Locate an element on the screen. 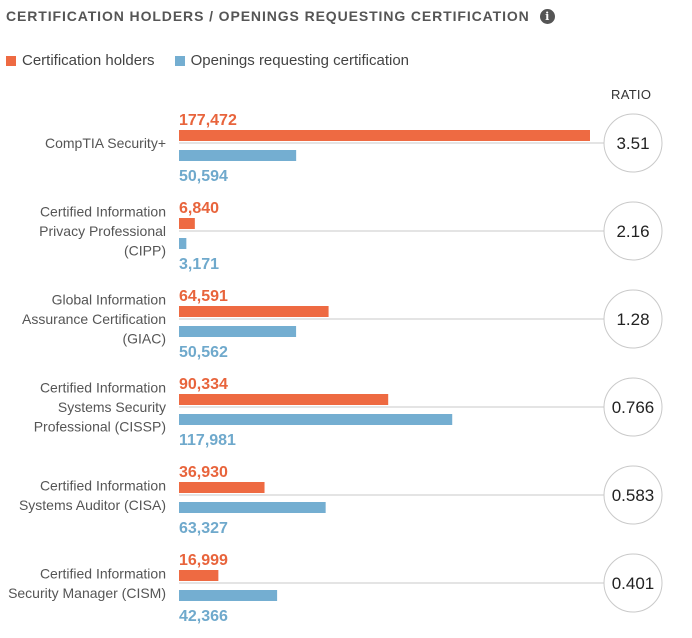  ratio-value: 1.28 is located at coordinates (632, 319).